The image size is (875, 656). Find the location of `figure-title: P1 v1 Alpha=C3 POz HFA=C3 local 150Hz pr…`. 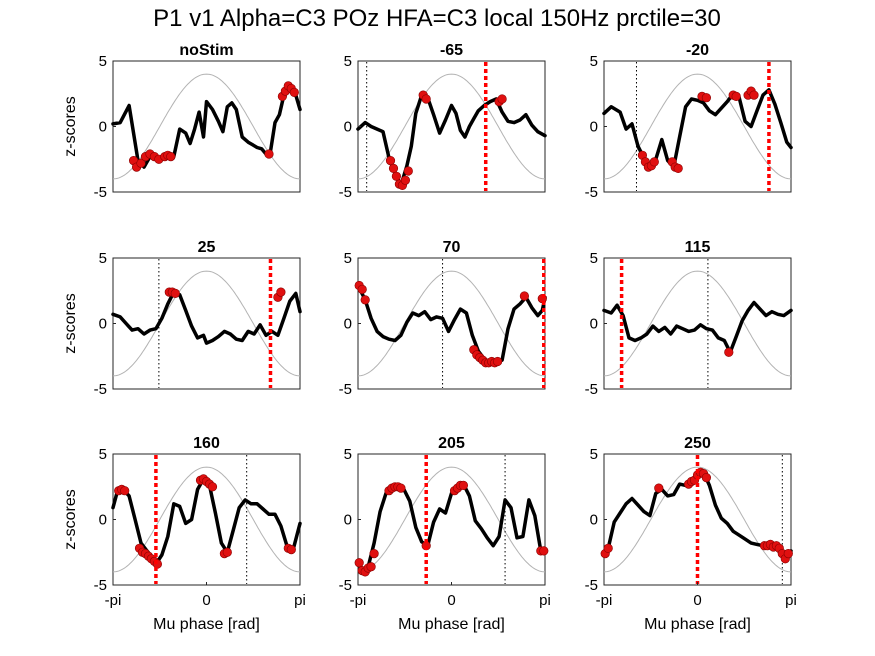

figure-title: P1 v1 Alpha=C3 POz HFA=C3 local 150Hz pr… is located at coordinates (437, 18).